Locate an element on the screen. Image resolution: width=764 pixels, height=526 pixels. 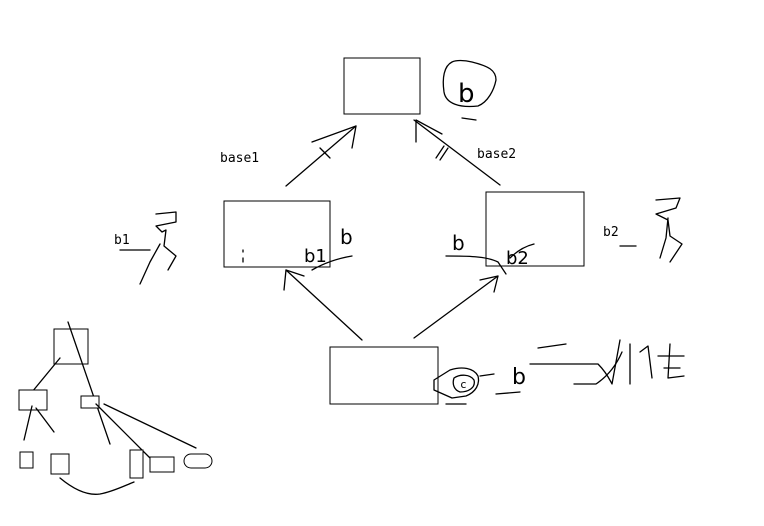
base1-inheritance-arrow is located at coordinates (321, 156).